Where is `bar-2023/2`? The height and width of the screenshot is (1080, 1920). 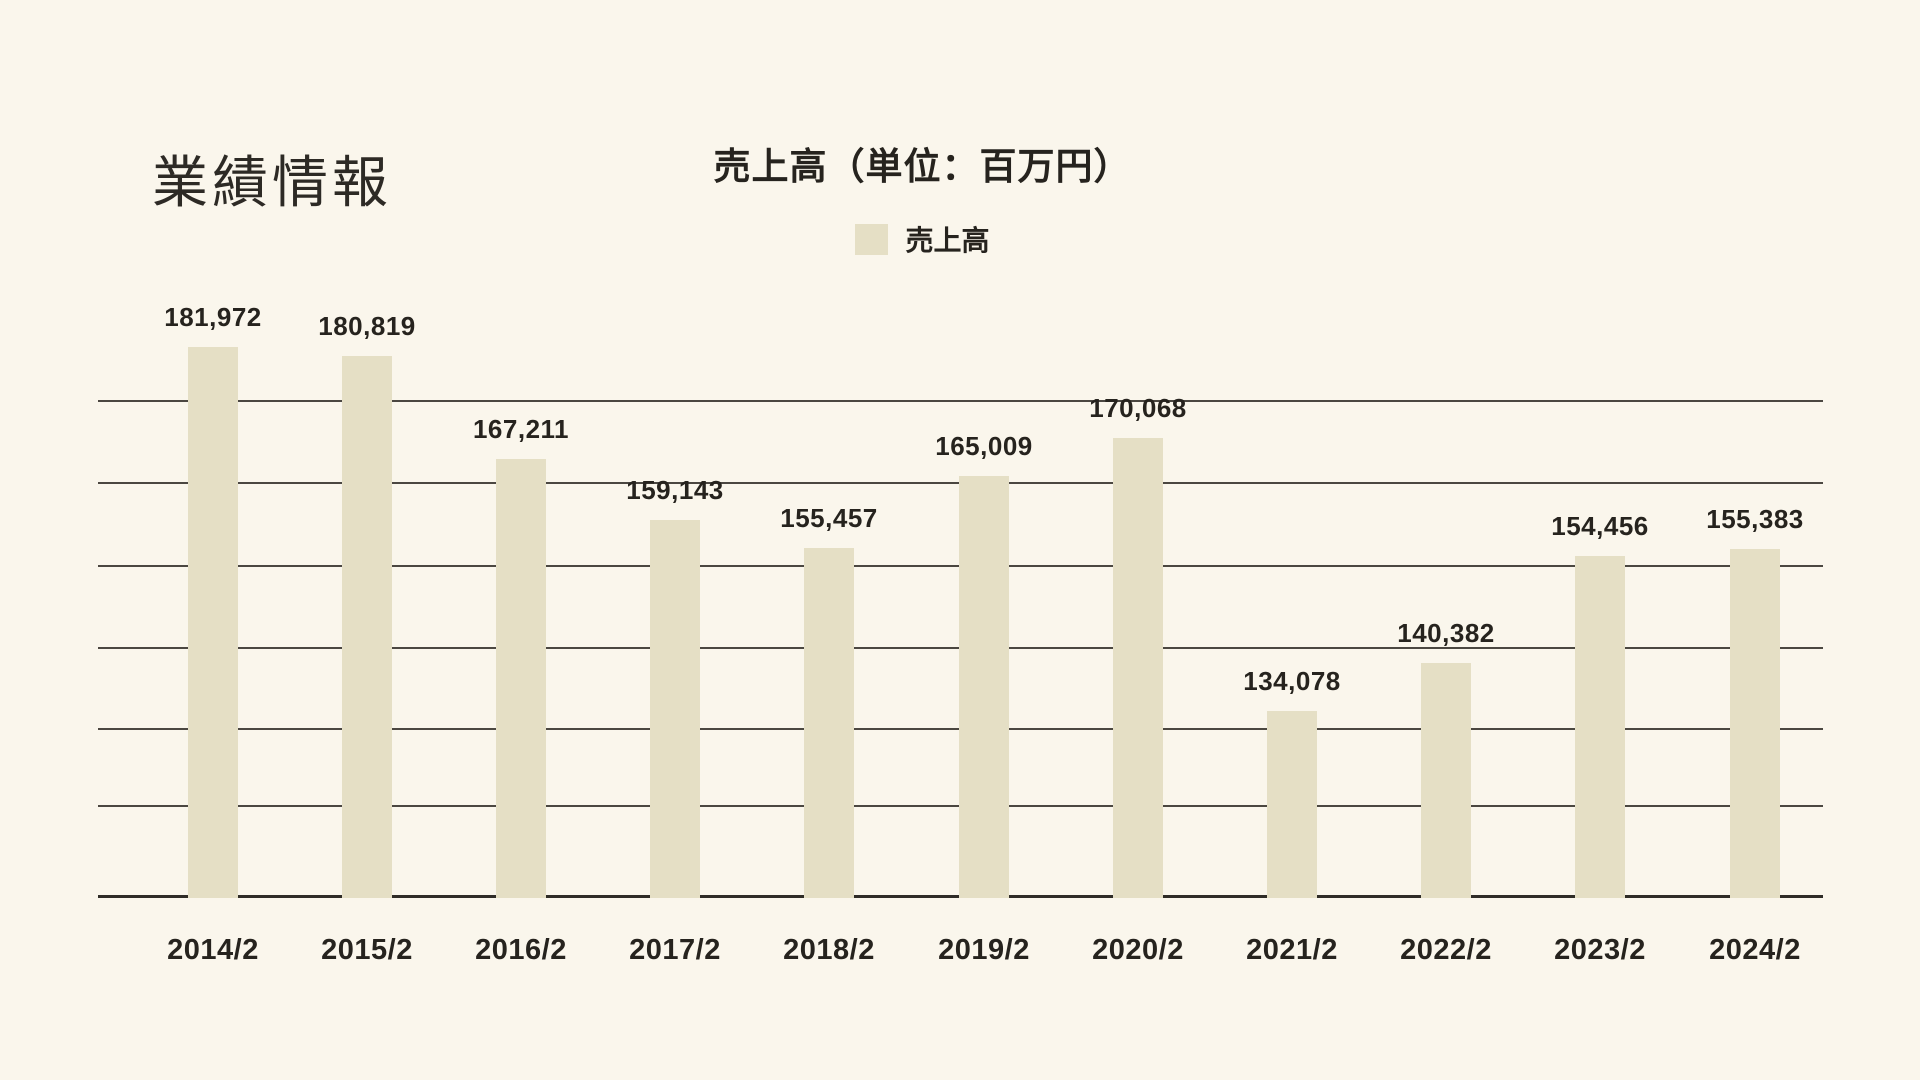 bar-2023/2 is located at coordinates (1600, 727).